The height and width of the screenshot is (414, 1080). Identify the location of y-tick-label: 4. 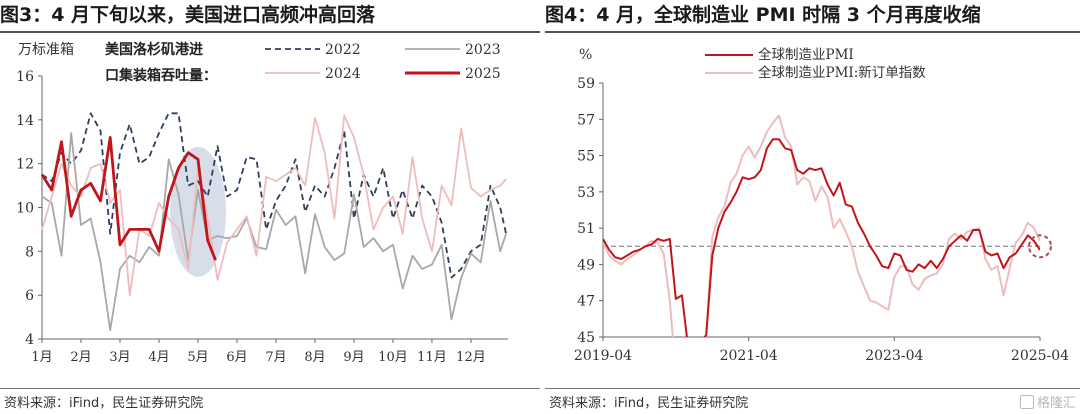
(29, 340).